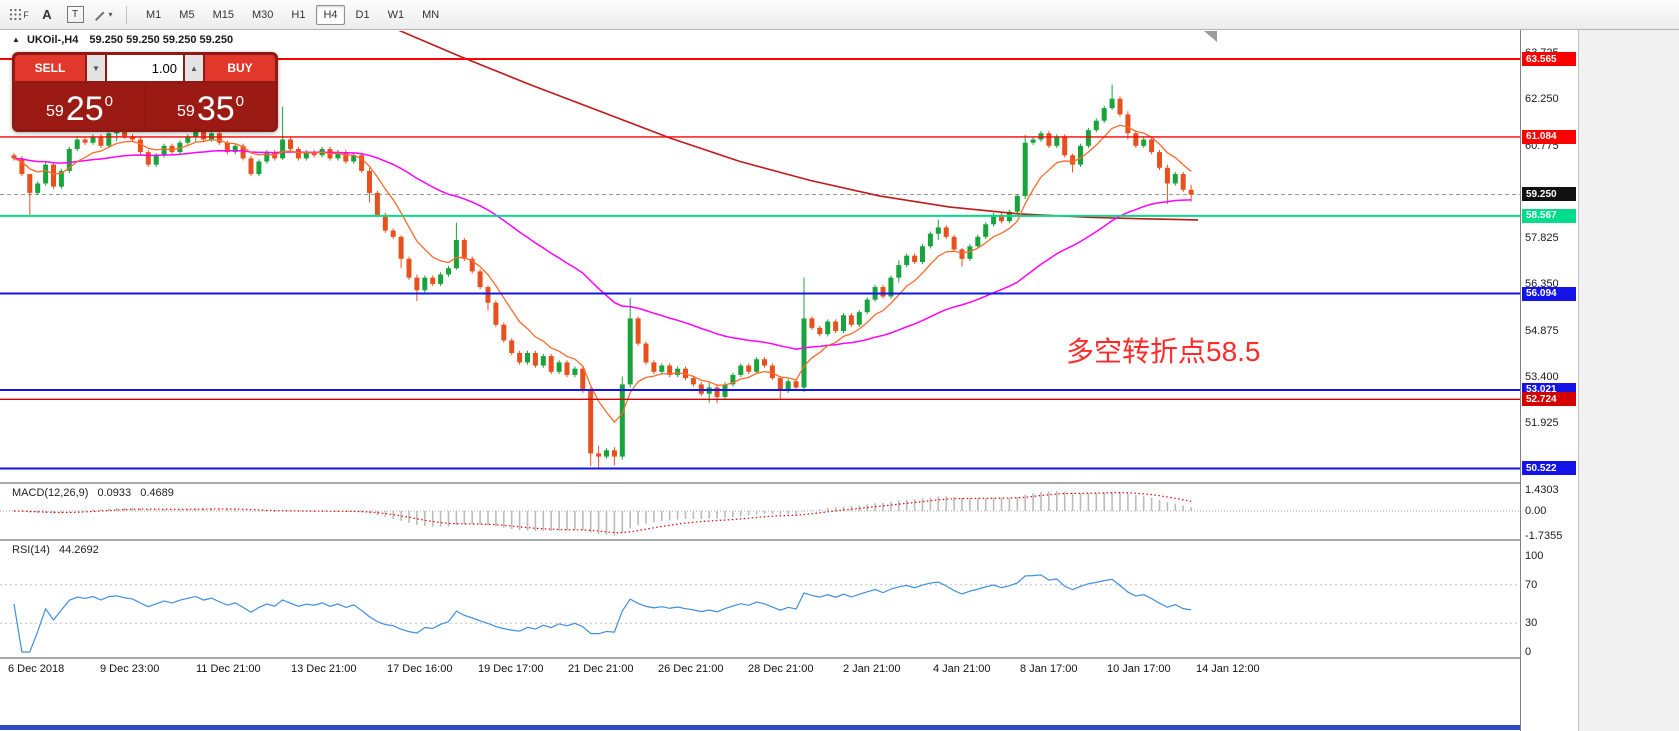  I want to click on timeframe-h1: H1, so click(298, 14).